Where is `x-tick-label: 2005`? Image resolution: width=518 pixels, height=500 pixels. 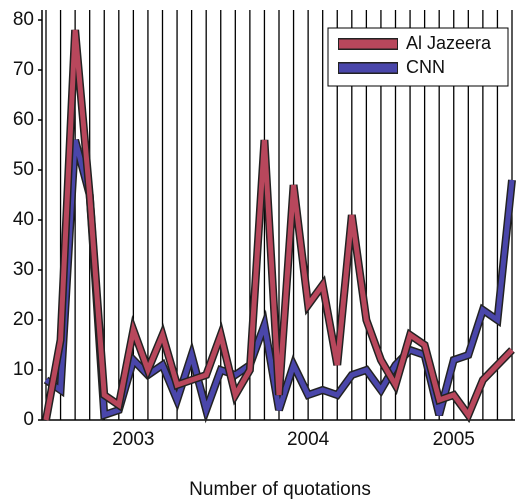 x-tick-label: 2005 is located at coordinates (454, 439).